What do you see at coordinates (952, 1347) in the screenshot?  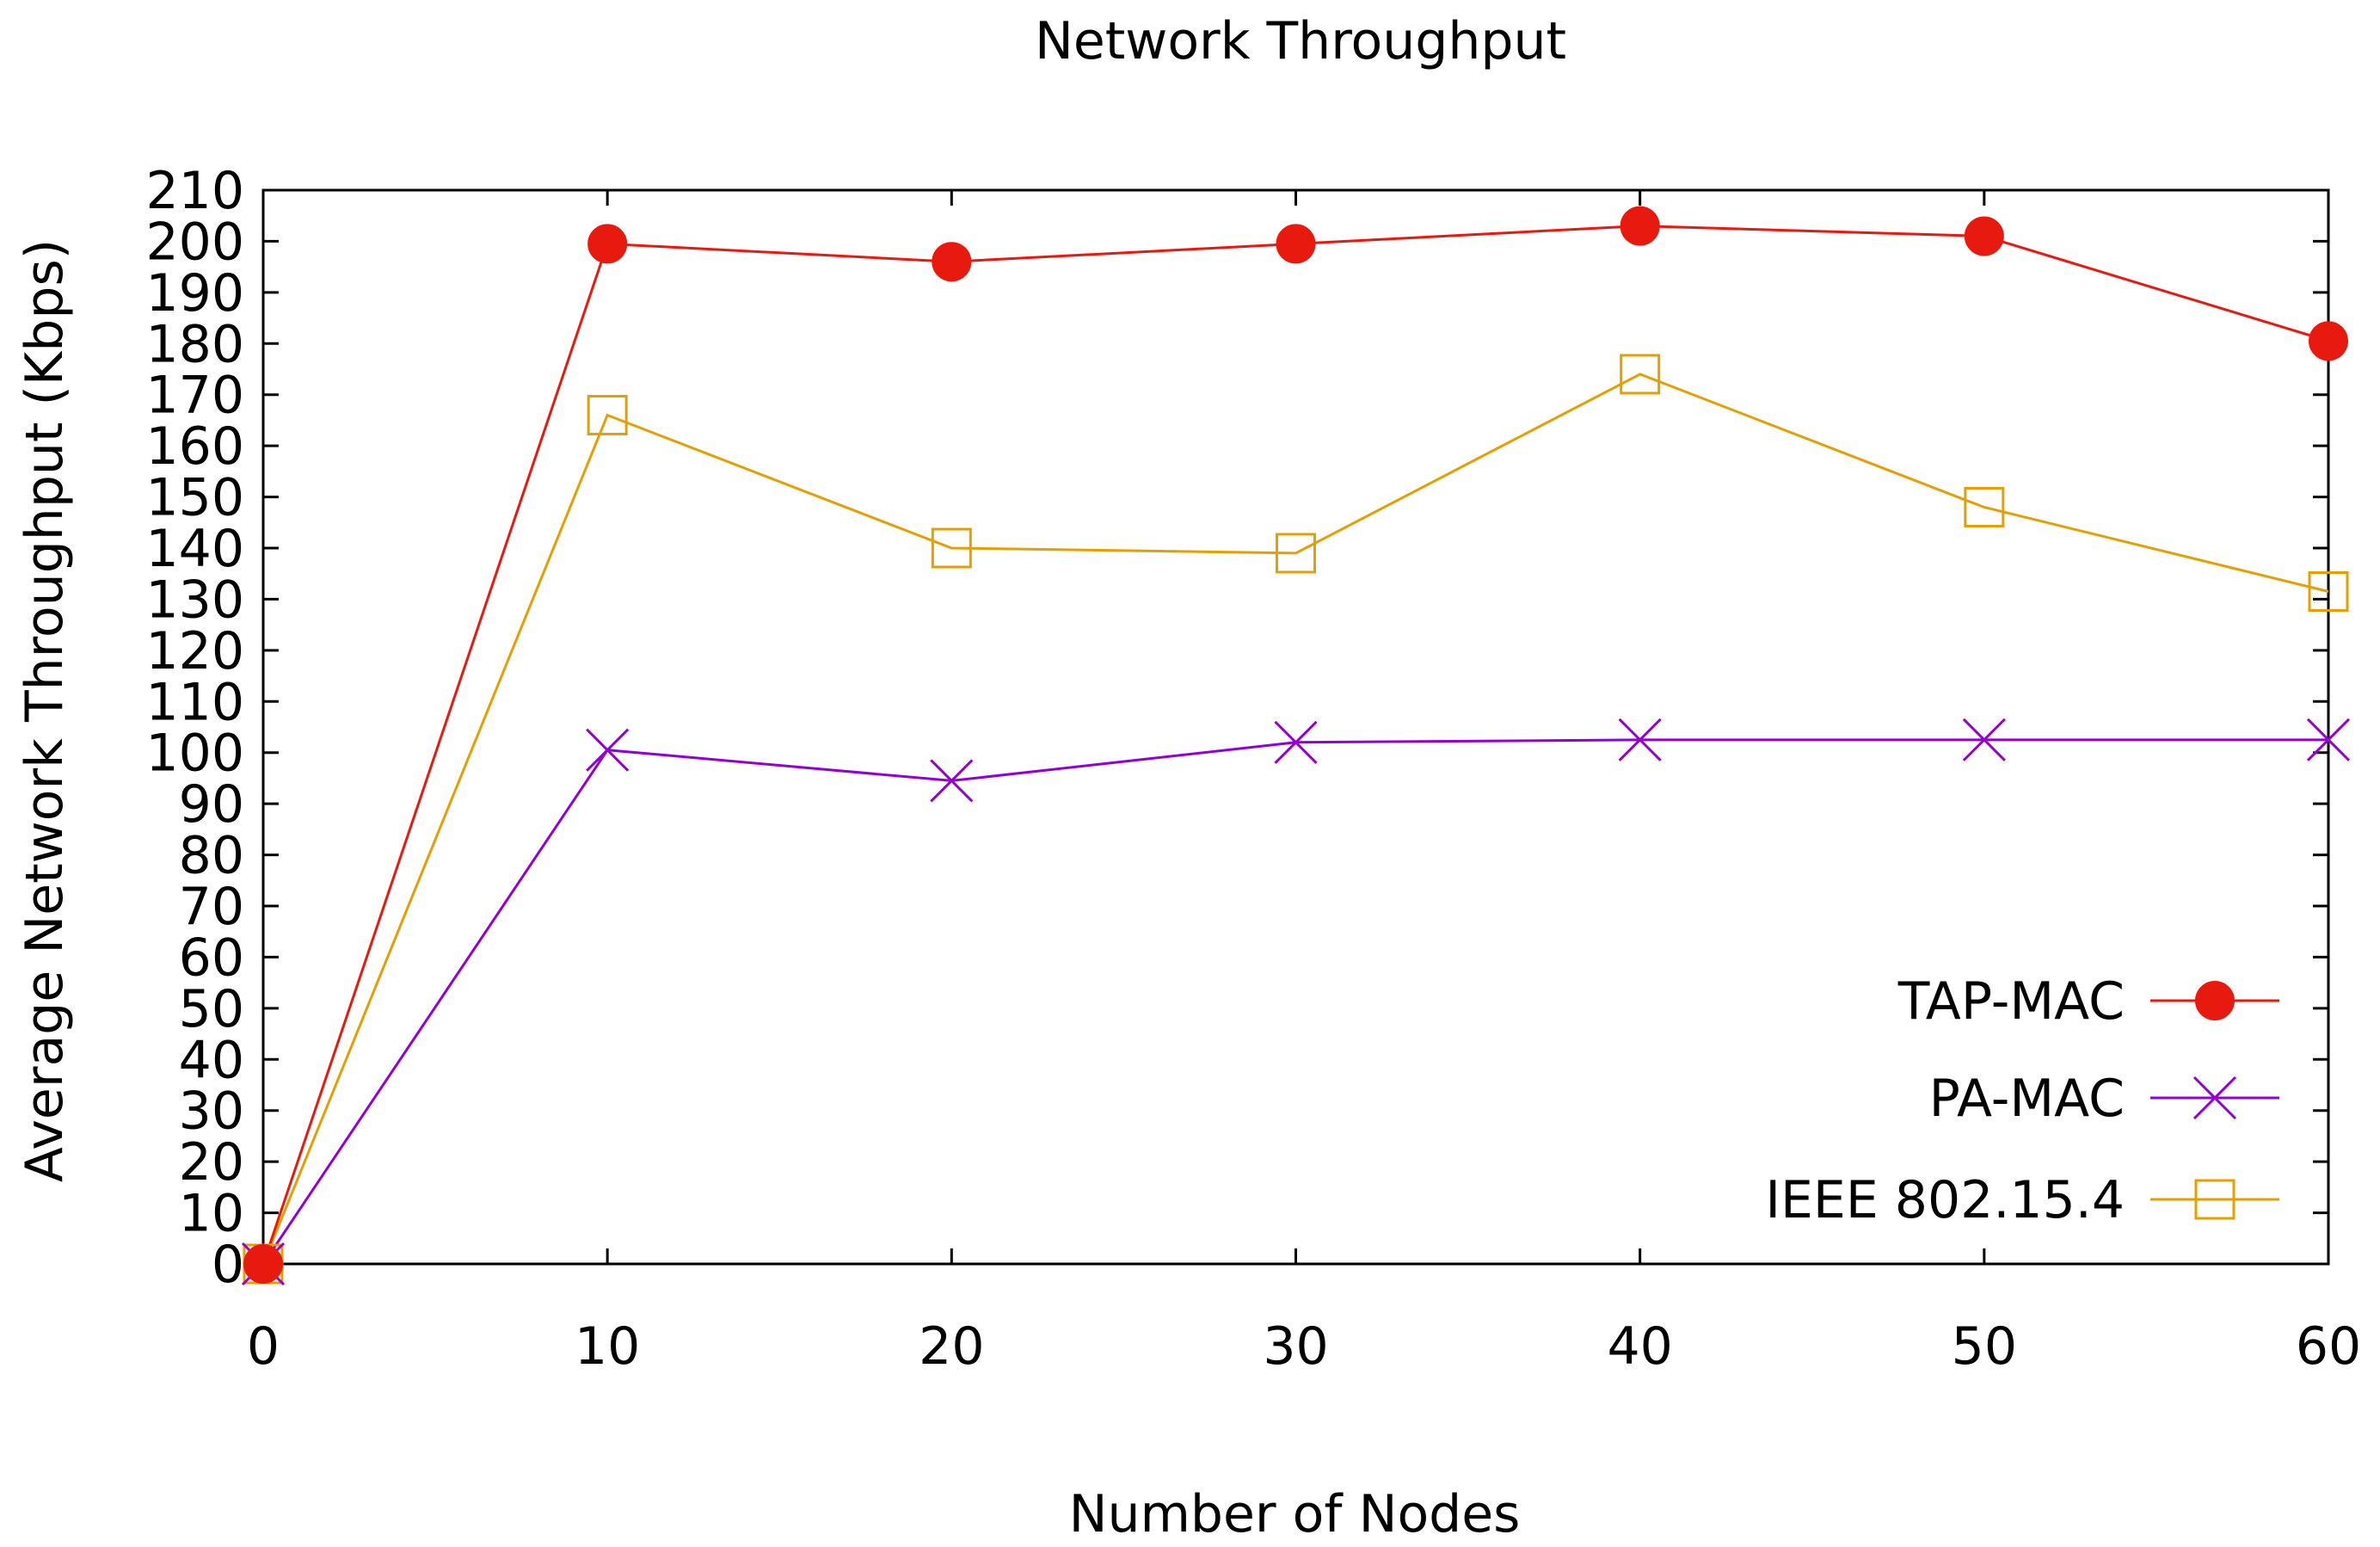 I see `x-tick-label: 20` at bounding box center [952, 1347].